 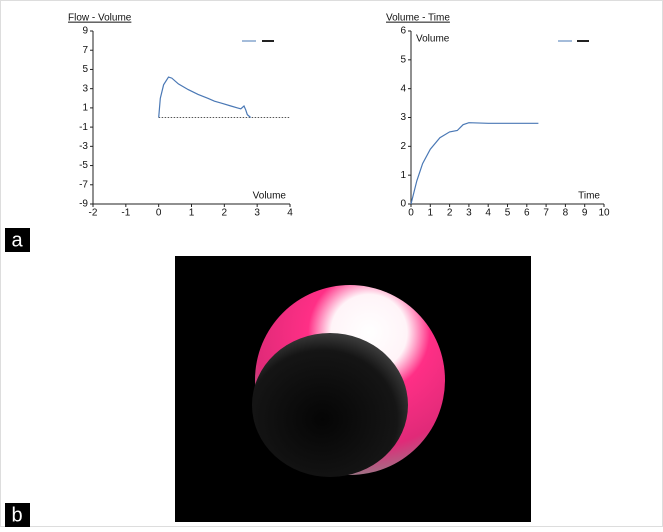 What do you see at coordinates (403, 31) in the screenshot?
I see `y-tick-label: 6` at bounding box center [403, 31].